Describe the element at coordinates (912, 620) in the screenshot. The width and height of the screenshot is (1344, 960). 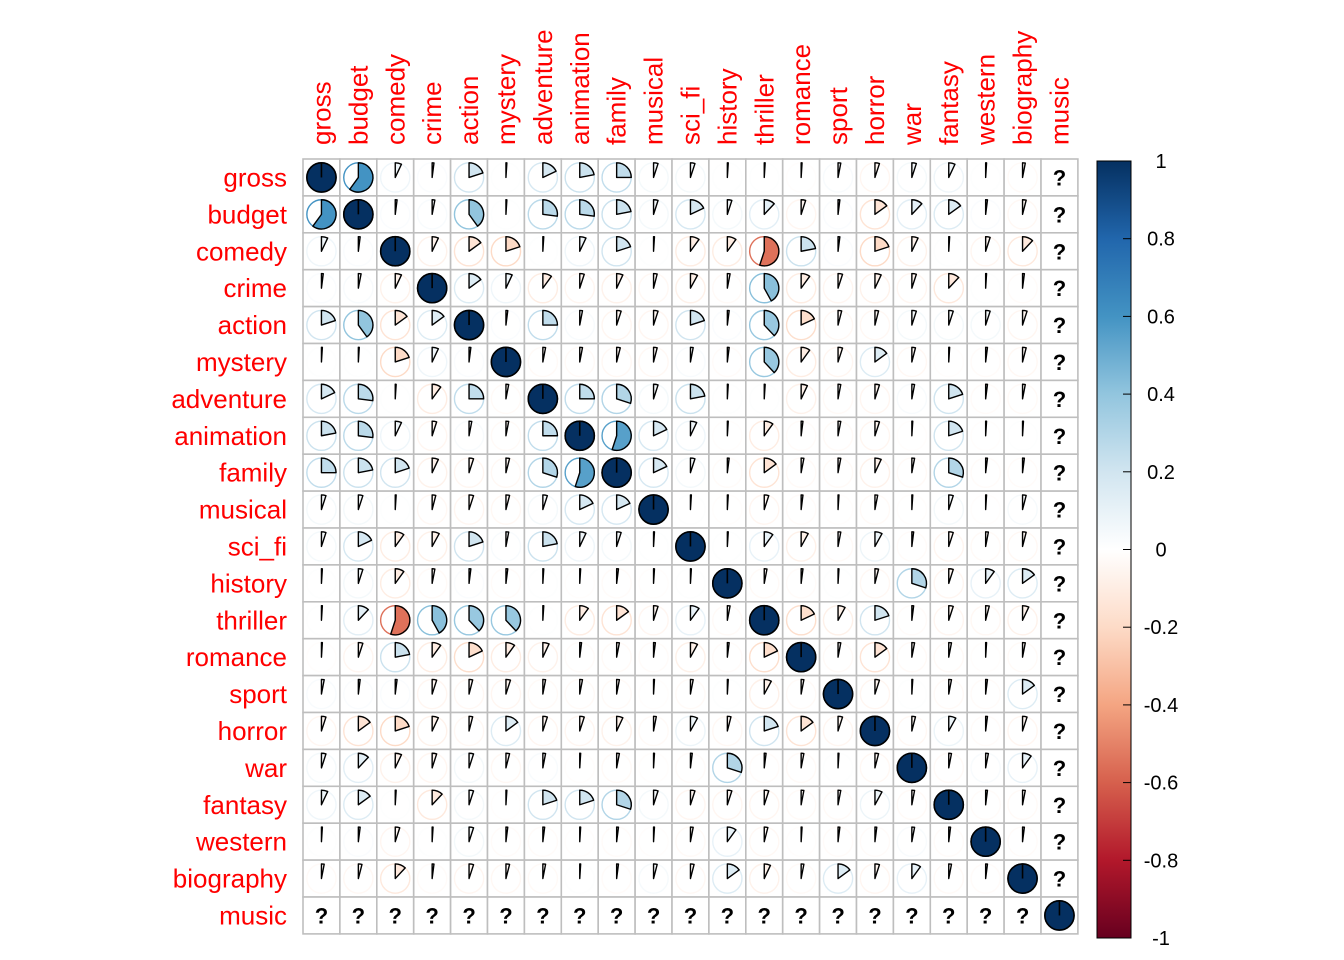
I see `cell-thriller-war` at that location.